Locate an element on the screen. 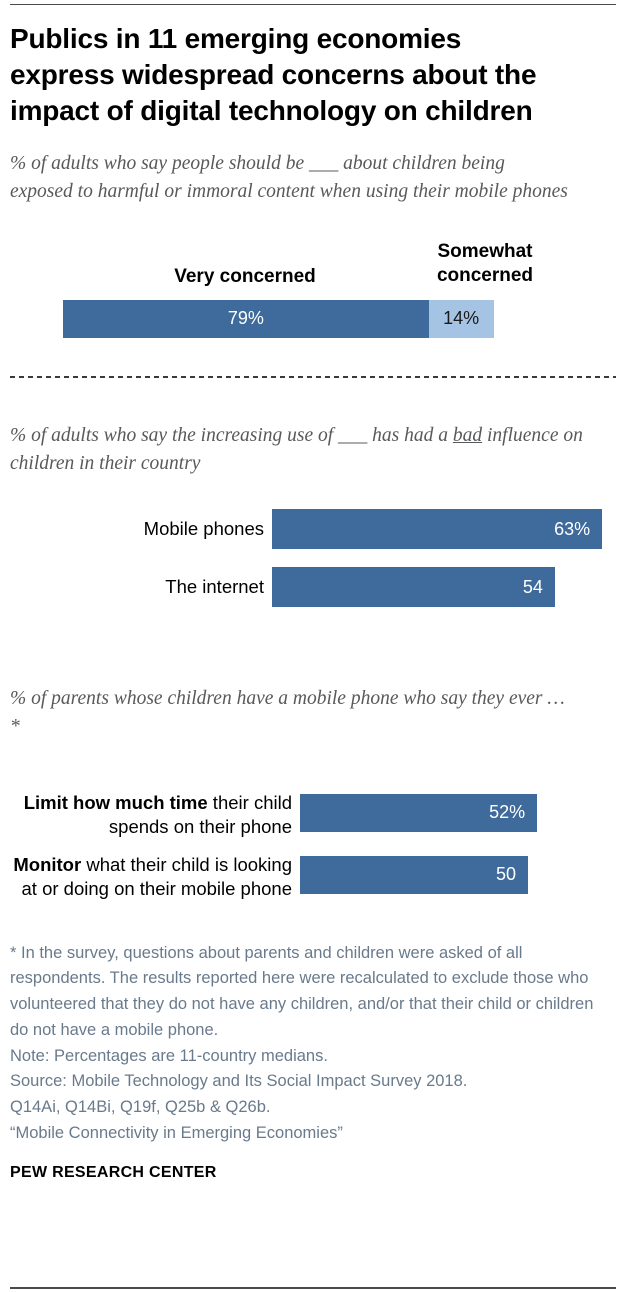 The image size is (626, 1292). stacked-bar-legend: Very concerned Somewhat concerned is located at coordinates (313, 261).